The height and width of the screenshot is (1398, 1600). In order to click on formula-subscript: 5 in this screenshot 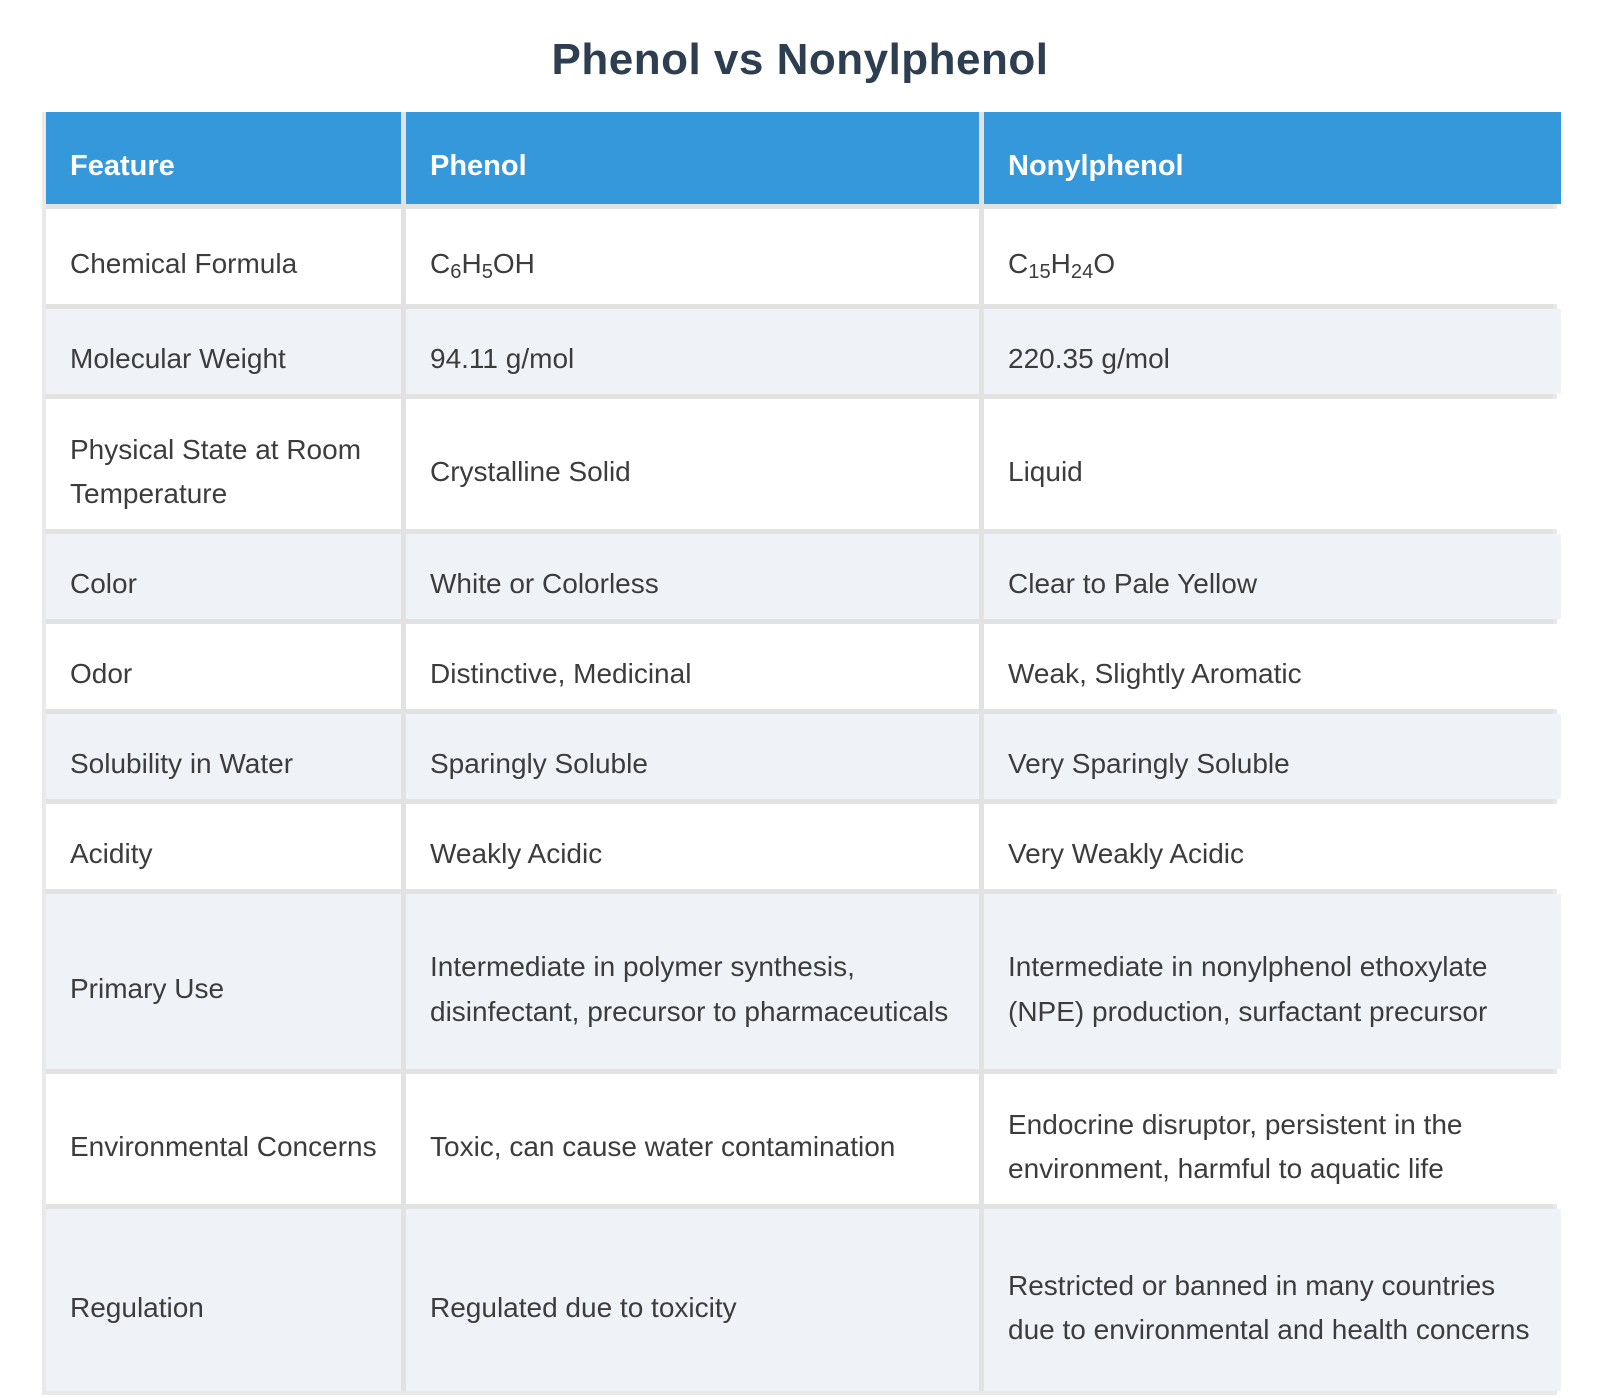, I will do `click(487, 272)`.